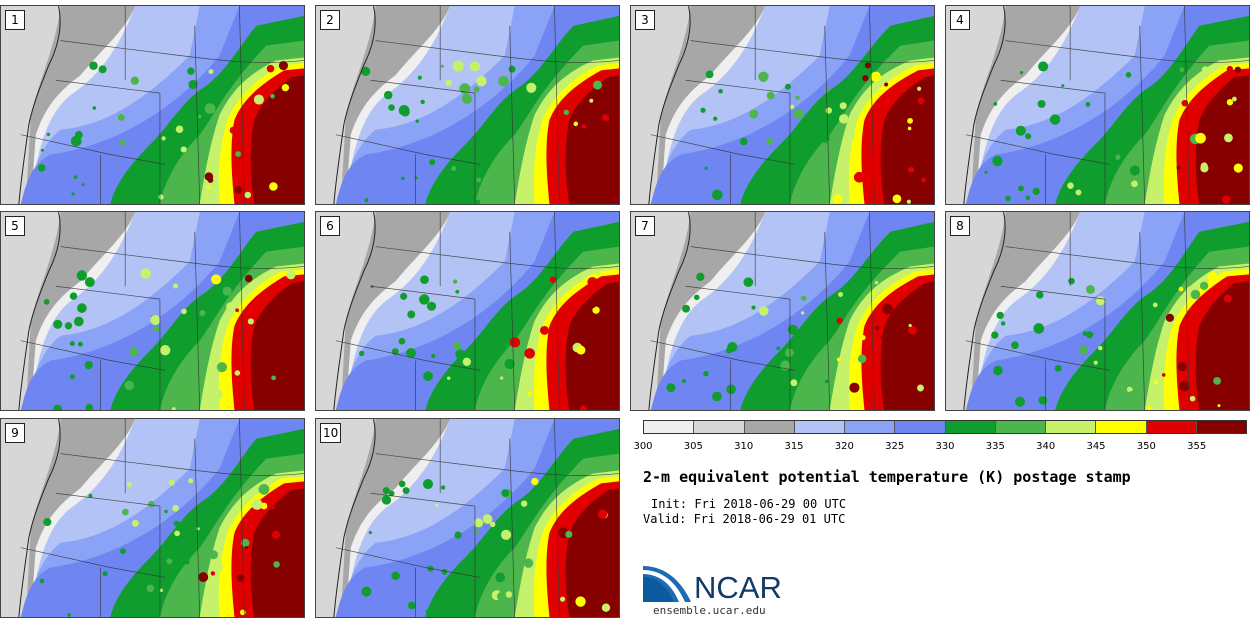 Image resolution: width=1260 pixels, height=619 pixels. I want to click on ensemble-member-panel: 5, so click(152, 311).